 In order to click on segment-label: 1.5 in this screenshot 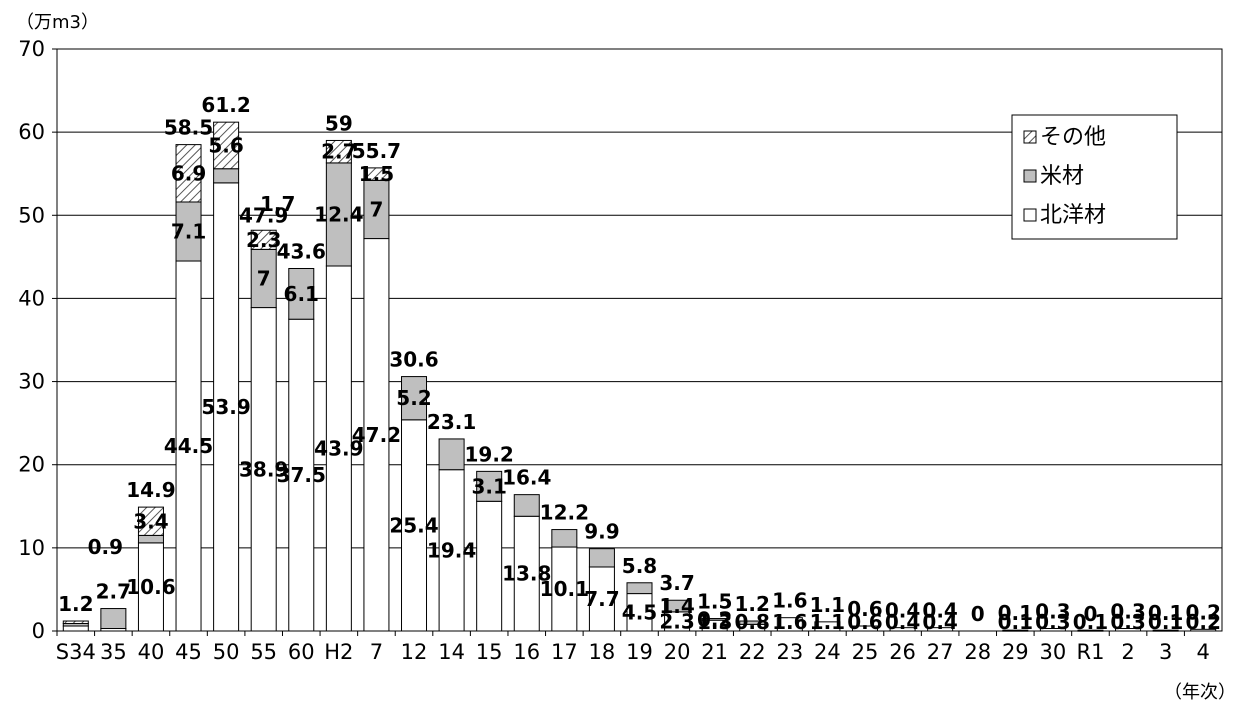, I will do `click(376, 174)`.